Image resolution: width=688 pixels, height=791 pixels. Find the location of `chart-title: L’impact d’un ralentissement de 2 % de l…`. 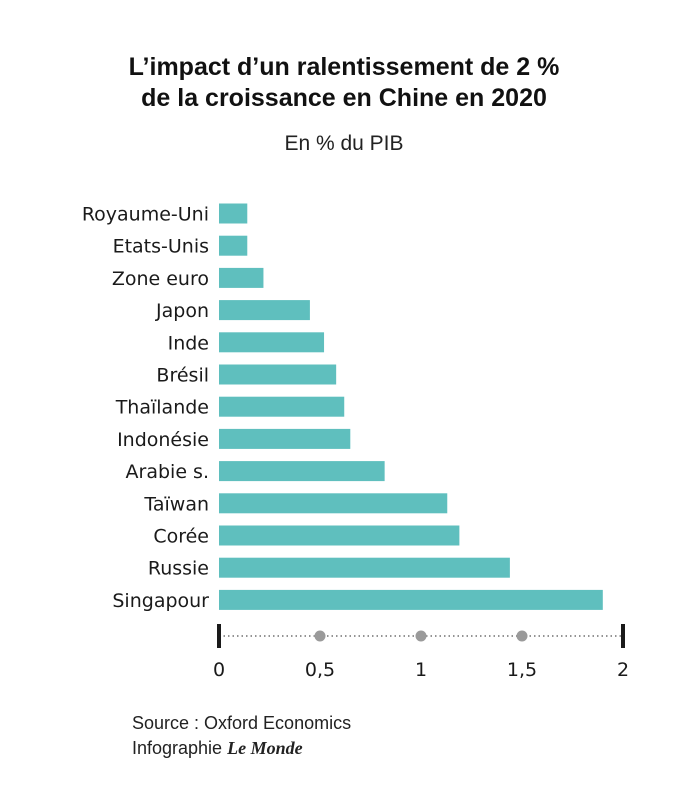

chart-title: L’impact d’un ralentissement de 2 % de l… is located at coordinates (344, 83).